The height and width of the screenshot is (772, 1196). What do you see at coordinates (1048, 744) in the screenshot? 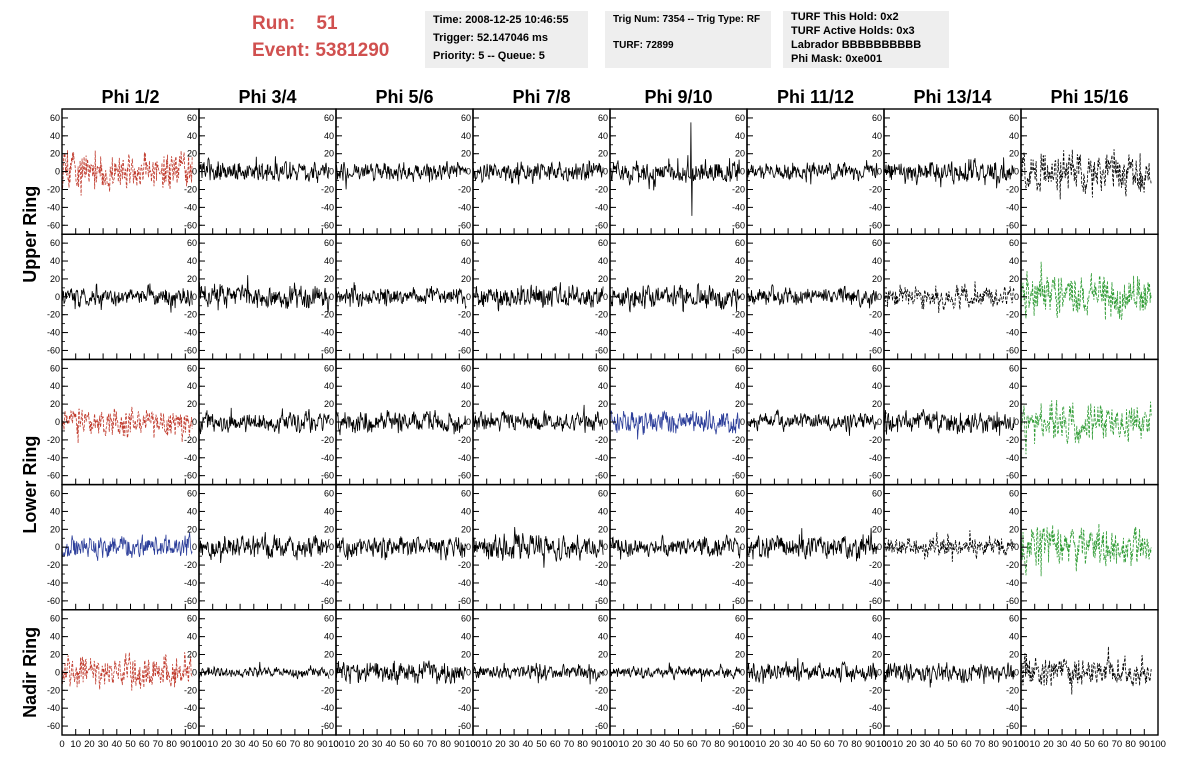
I see `x-tick-label: 20` at bounding box center [1048, 744].